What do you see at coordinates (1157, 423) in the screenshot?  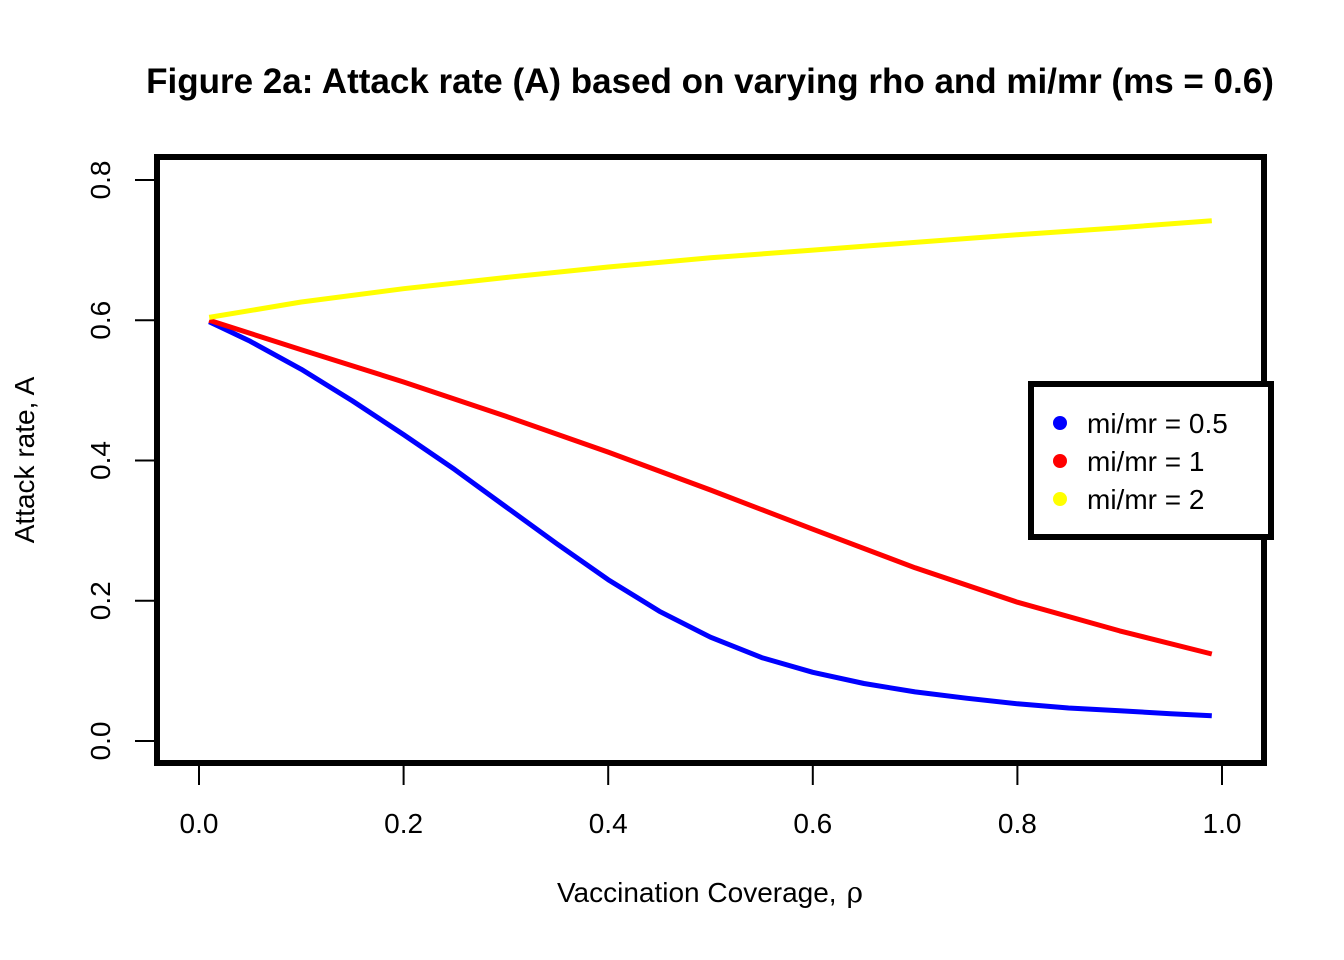 I see `legend-label-1: mi/mr = 0.5` at bounding box center [1157, 423].